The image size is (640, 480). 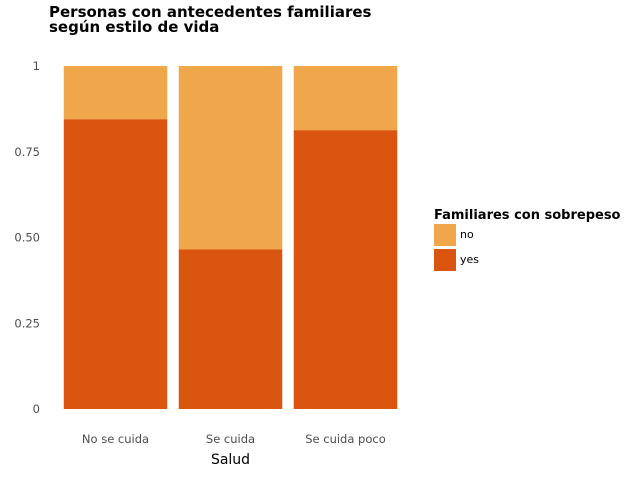 What do you see at coordinates (445, 260) in the screenshot?
I see `legend-swatch-yes` at bounding box center [445, 260].